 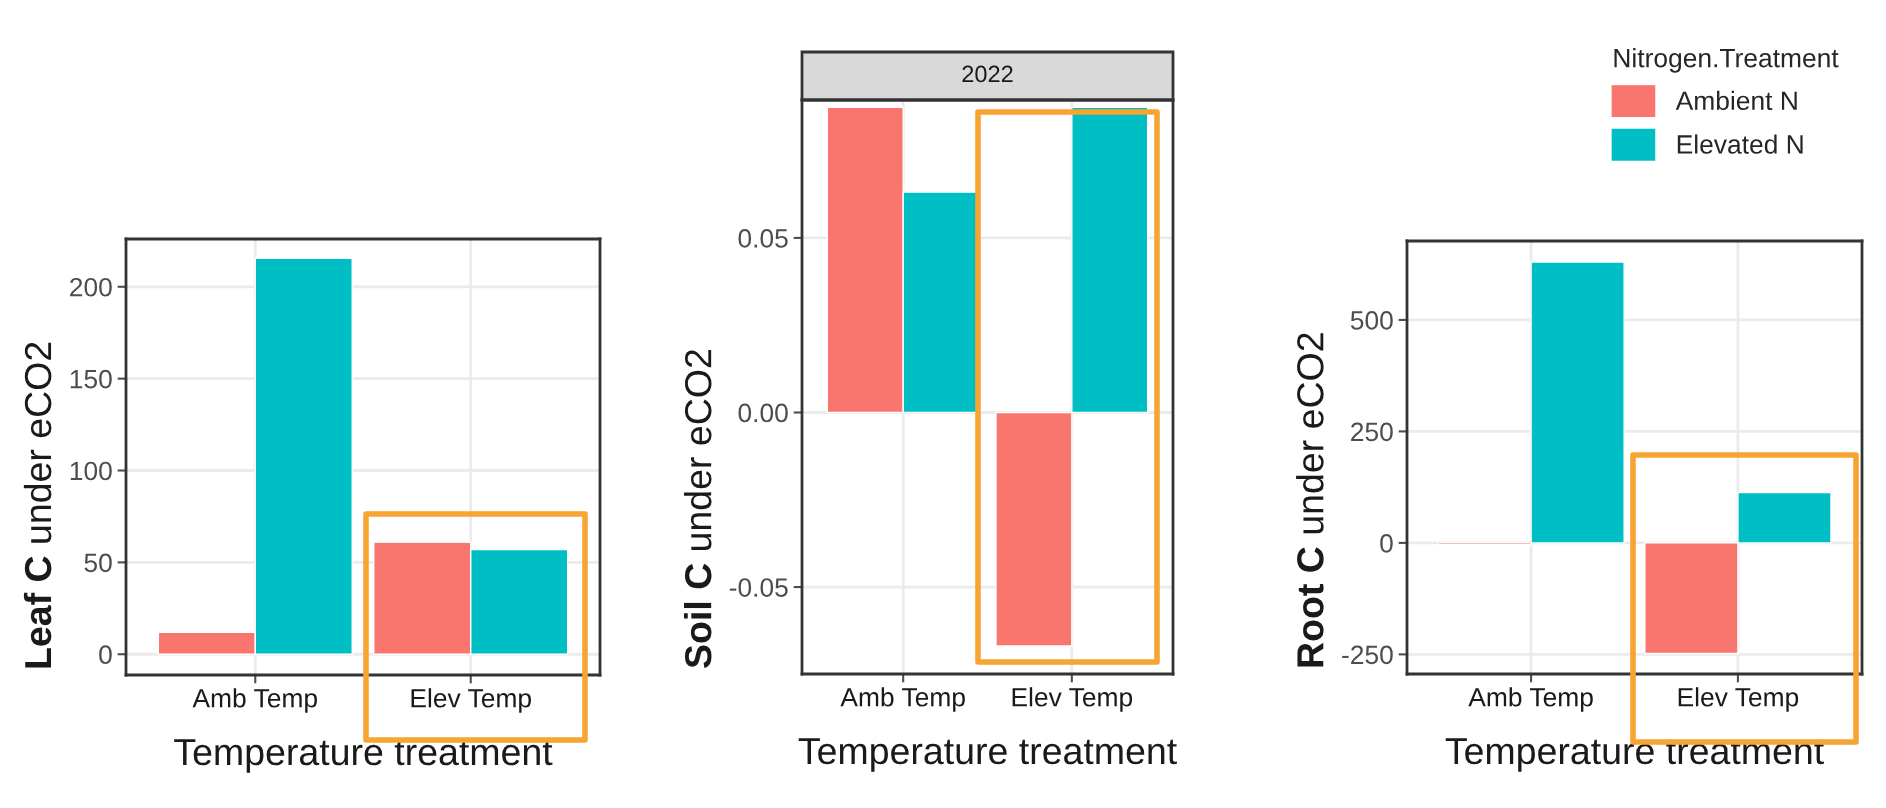 I want to click on y-tick-label: 250, so click(x=1372, y=432).